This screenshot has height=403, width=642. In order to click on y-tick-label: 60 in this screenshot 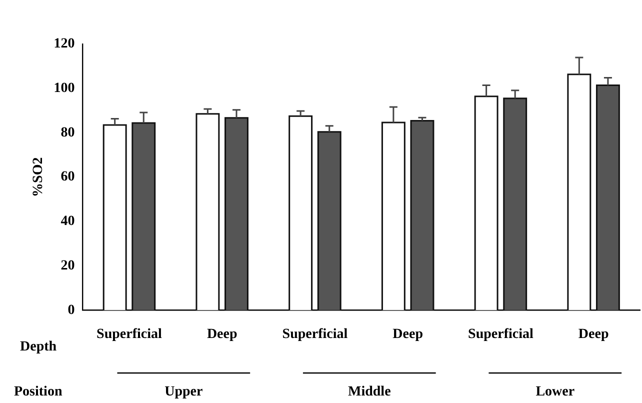, I will do `click(67, 177)`.